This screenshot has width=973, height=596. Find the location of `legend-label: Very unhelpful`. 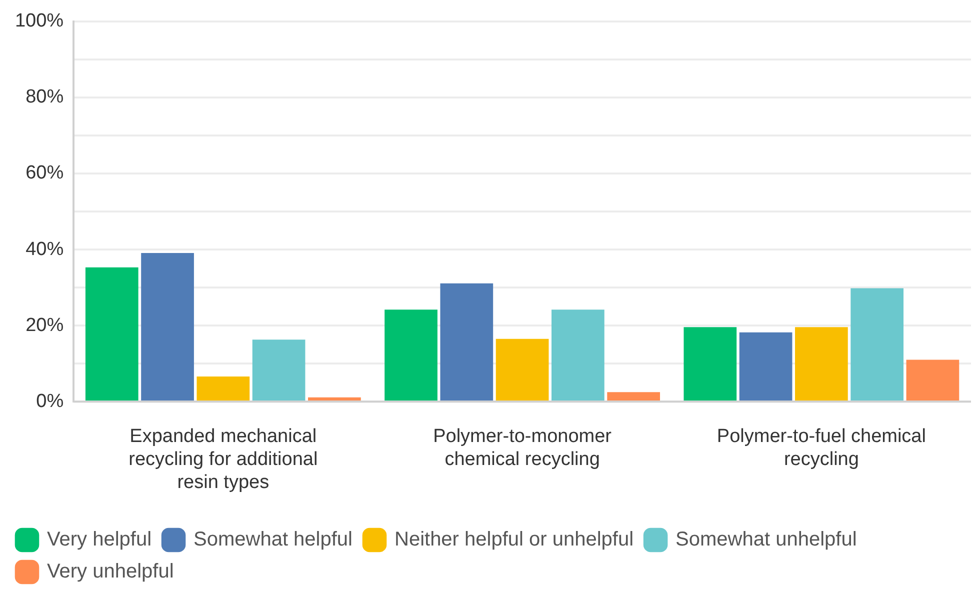

legend-label: Very unhelpful is located at coordinates (110, 571).